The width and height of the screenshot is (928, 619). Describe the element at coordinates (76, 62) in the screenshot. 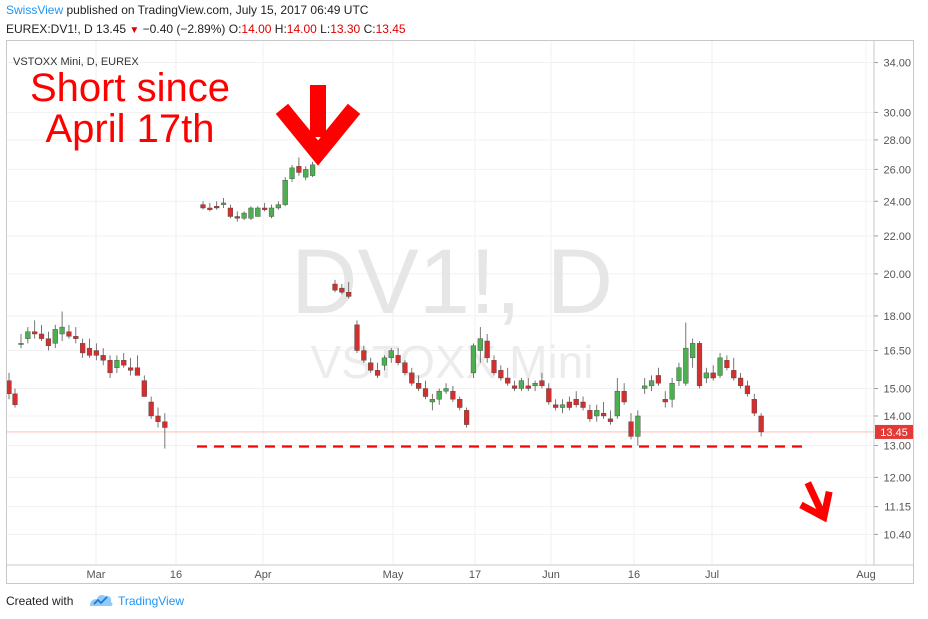

I see `chart-title: VSTOXX Mini, D, EUREX` at that location.